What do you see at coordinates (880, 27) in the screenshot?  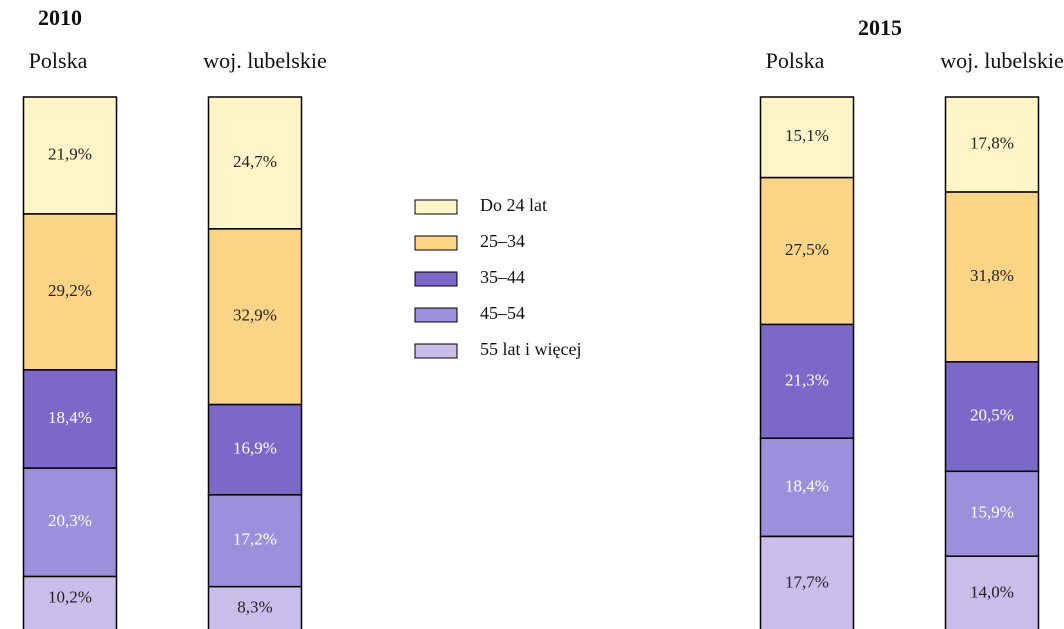 I see `group-title: 2015` at bounding box center [880, 27].